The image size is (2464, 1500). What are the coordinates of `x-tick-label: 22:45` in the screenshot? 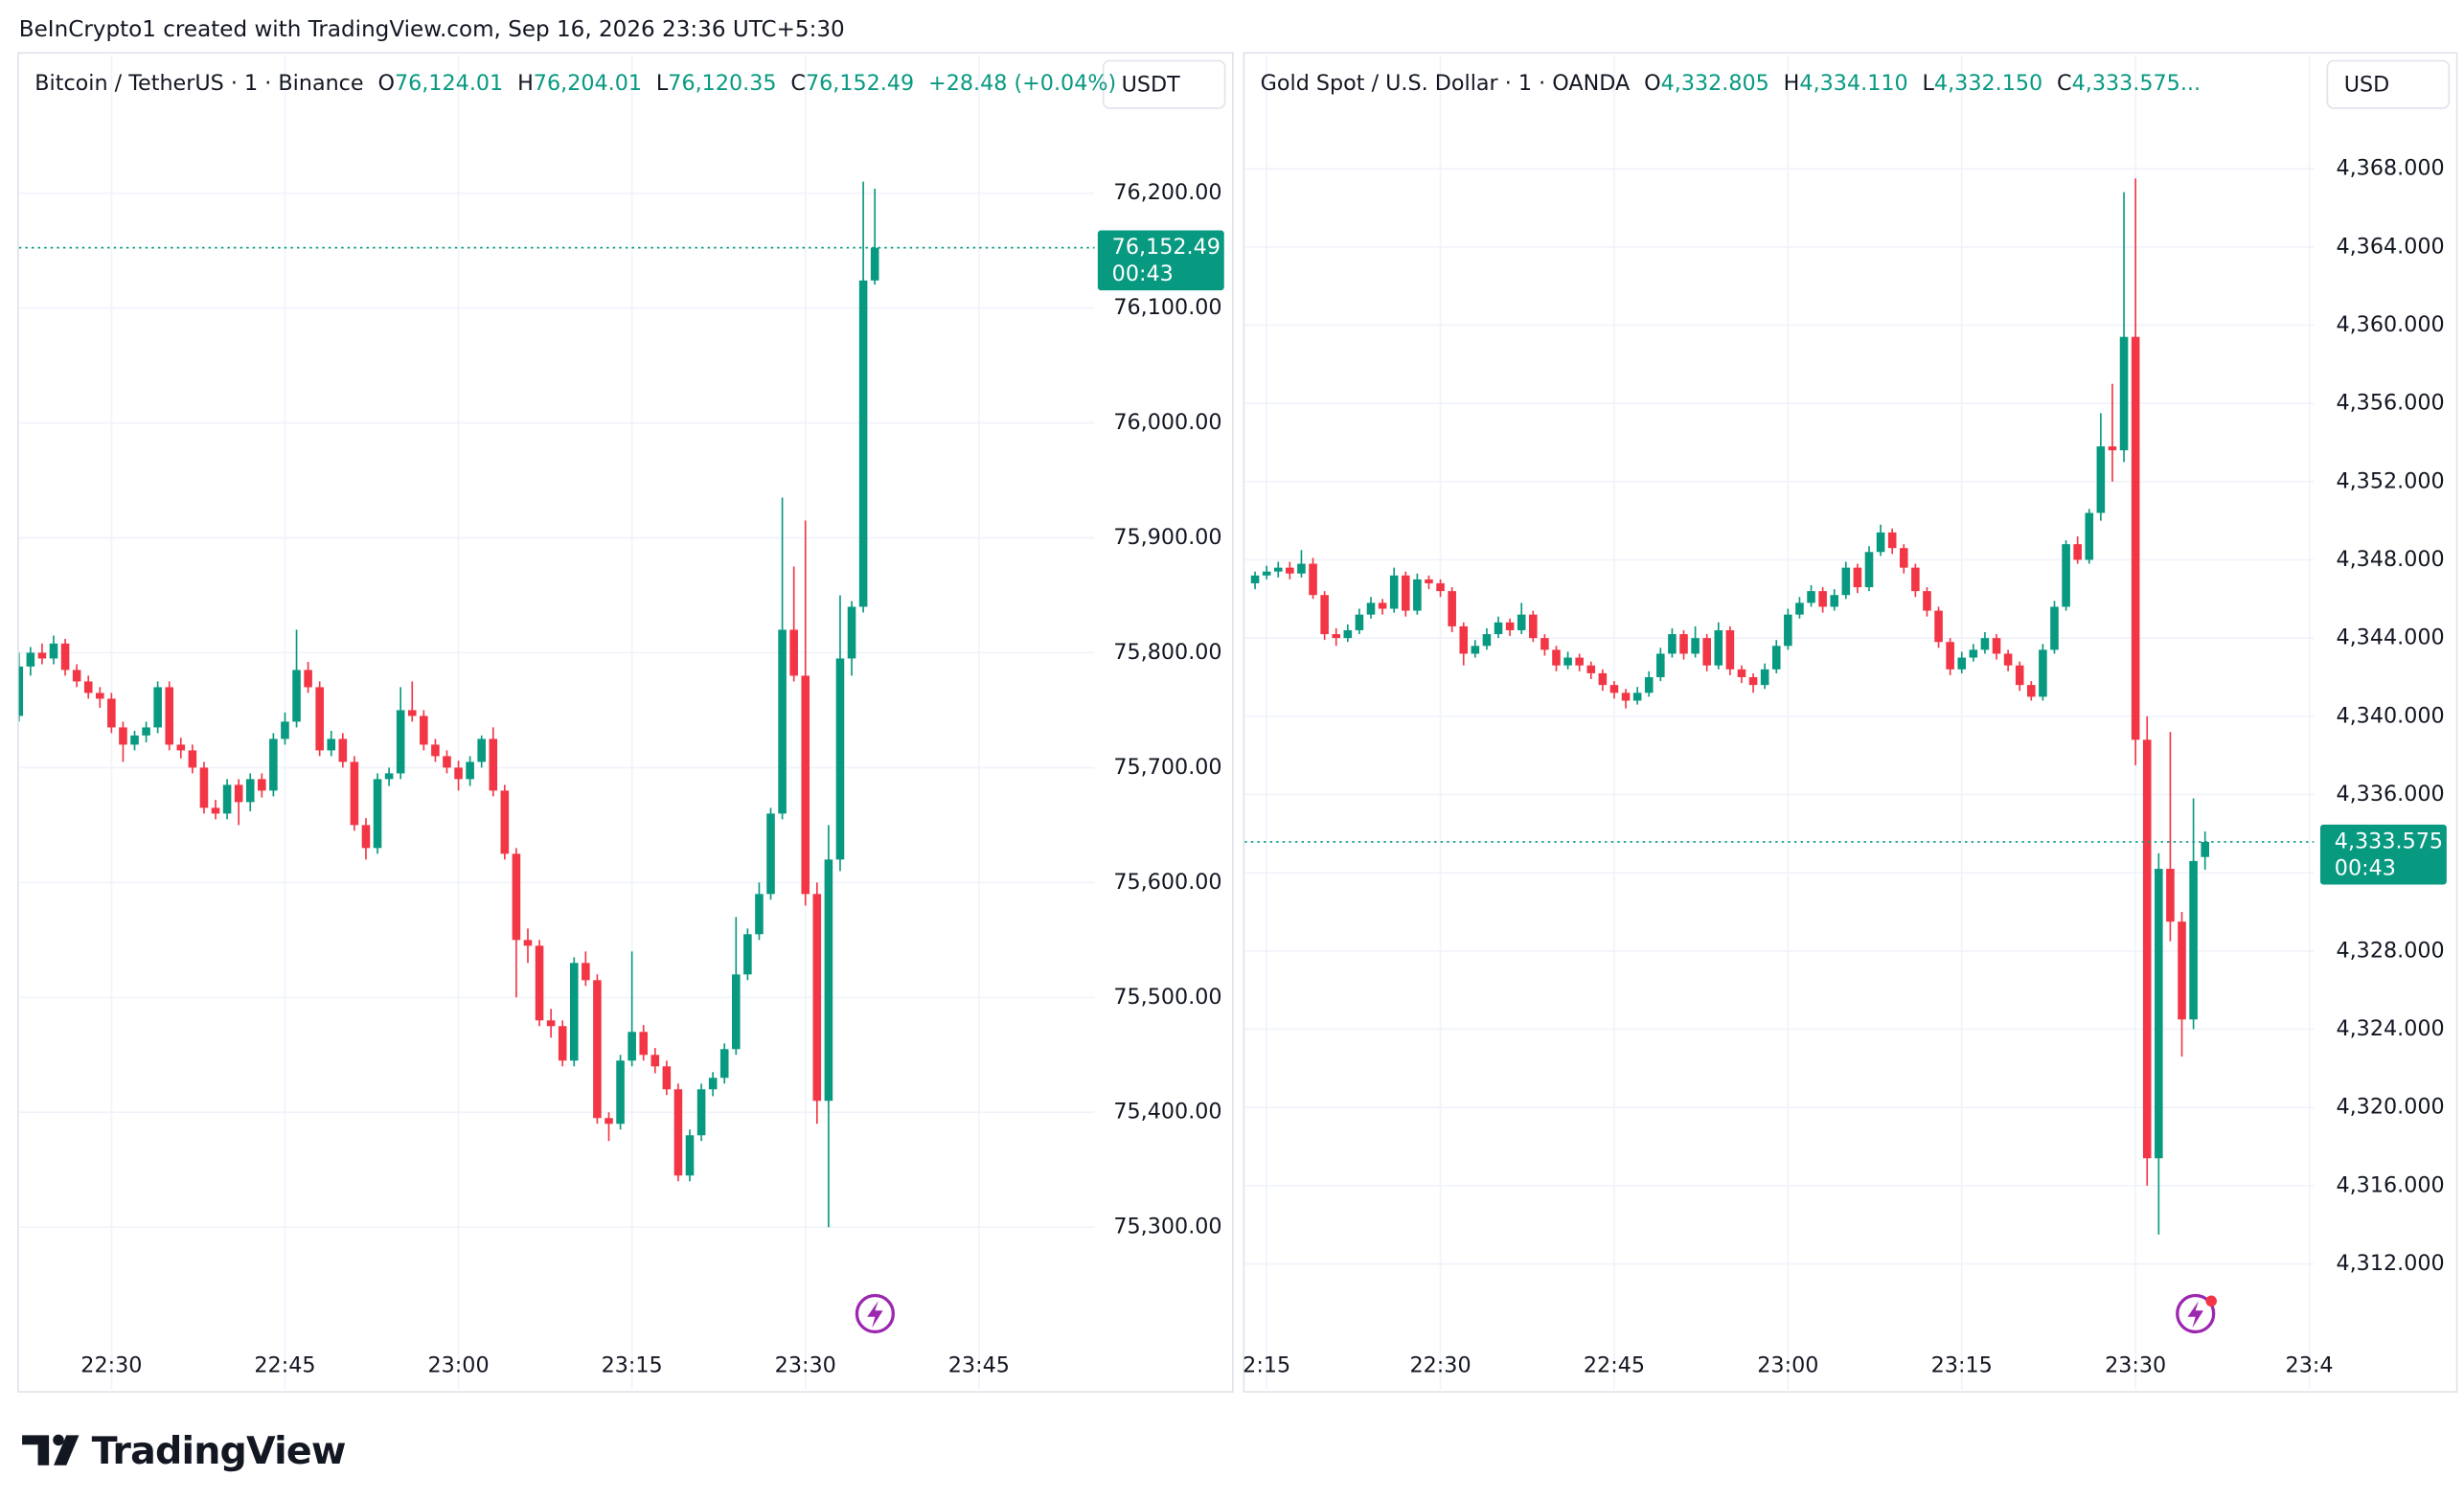 It's located at (1614, 1364).